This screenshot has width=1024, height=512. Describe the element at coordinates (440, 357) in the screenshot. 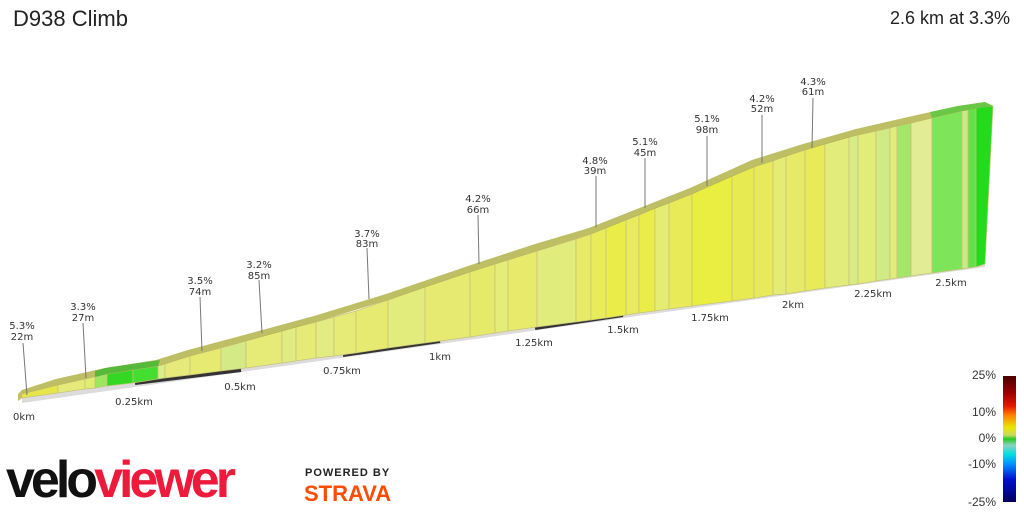

I see `tick-label: 1km` at that location.